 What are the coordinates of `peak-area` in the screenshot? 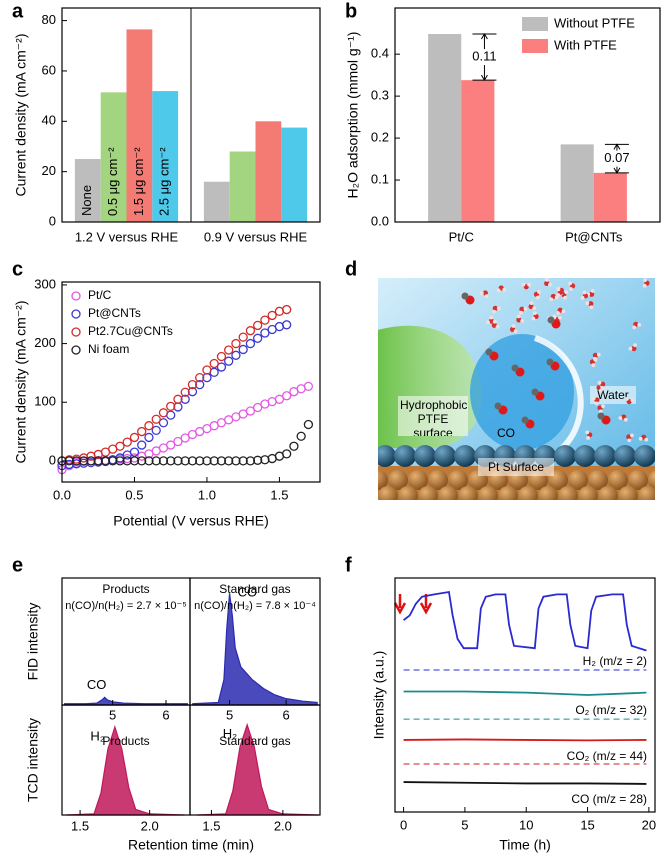 It's located at (125, 770).